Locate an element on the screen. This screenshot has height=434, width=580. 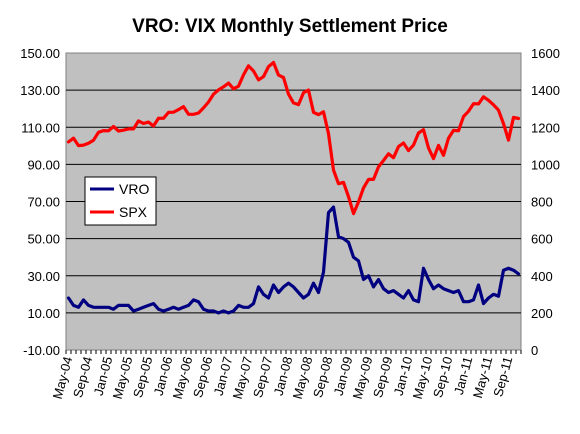
legend: VRO SPX is located at coordinates (120, 201).